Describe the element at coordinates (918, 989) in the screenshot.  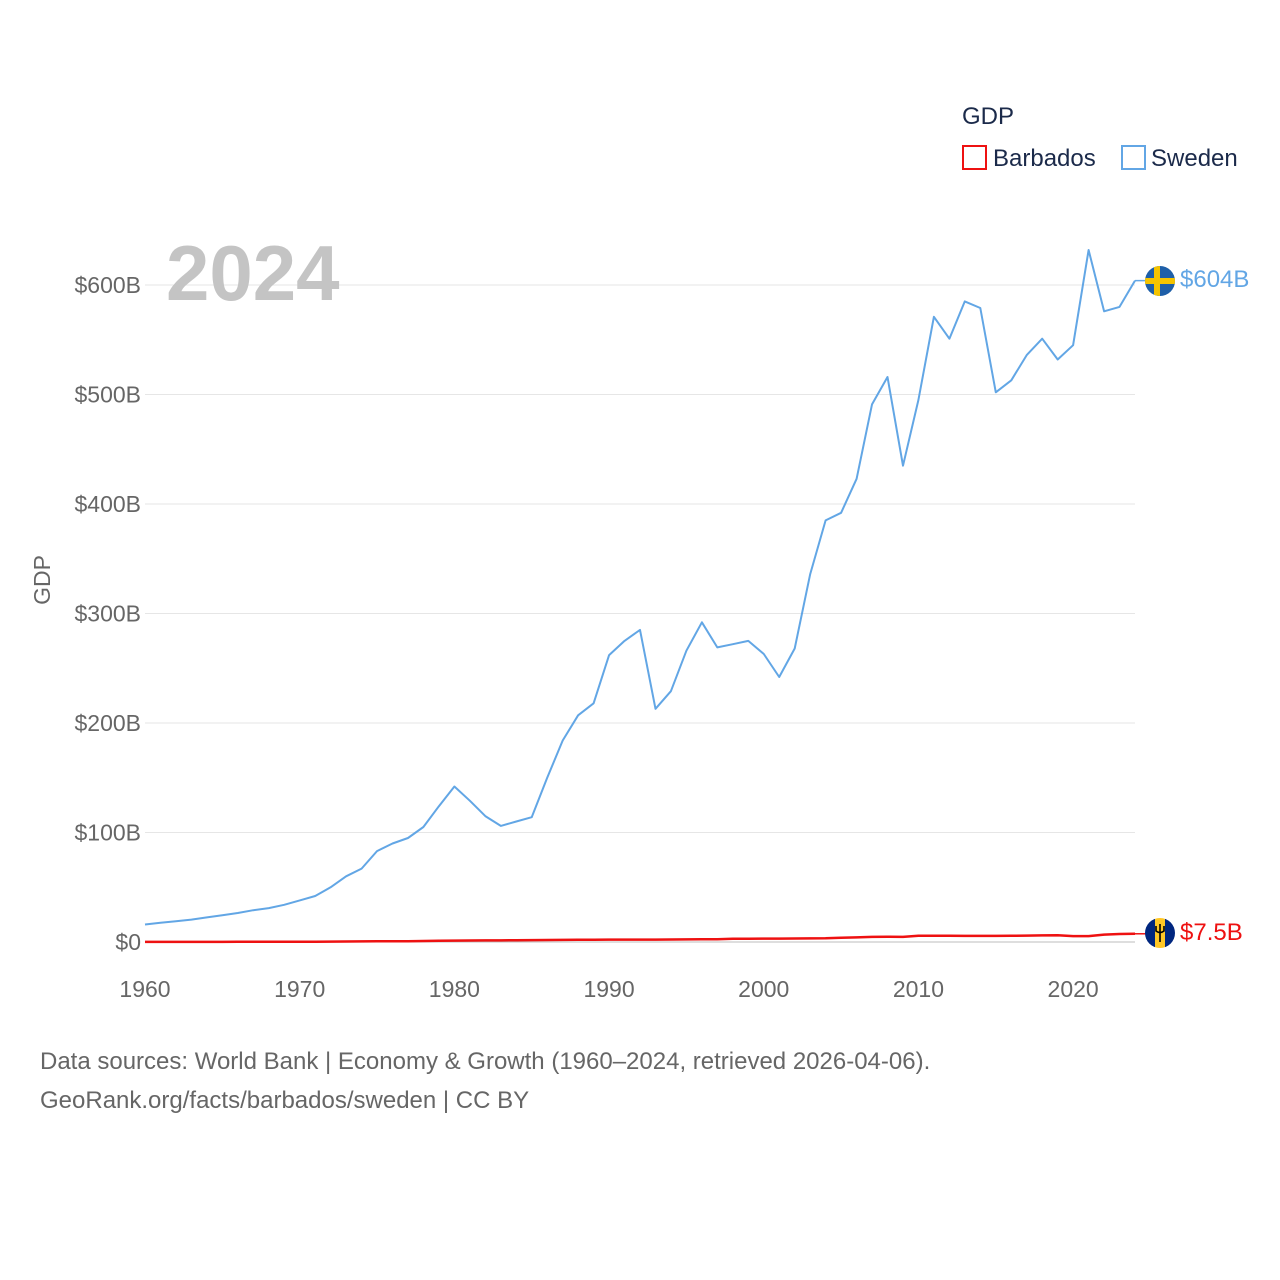
I see `x-tick-label: 2010` at that location.